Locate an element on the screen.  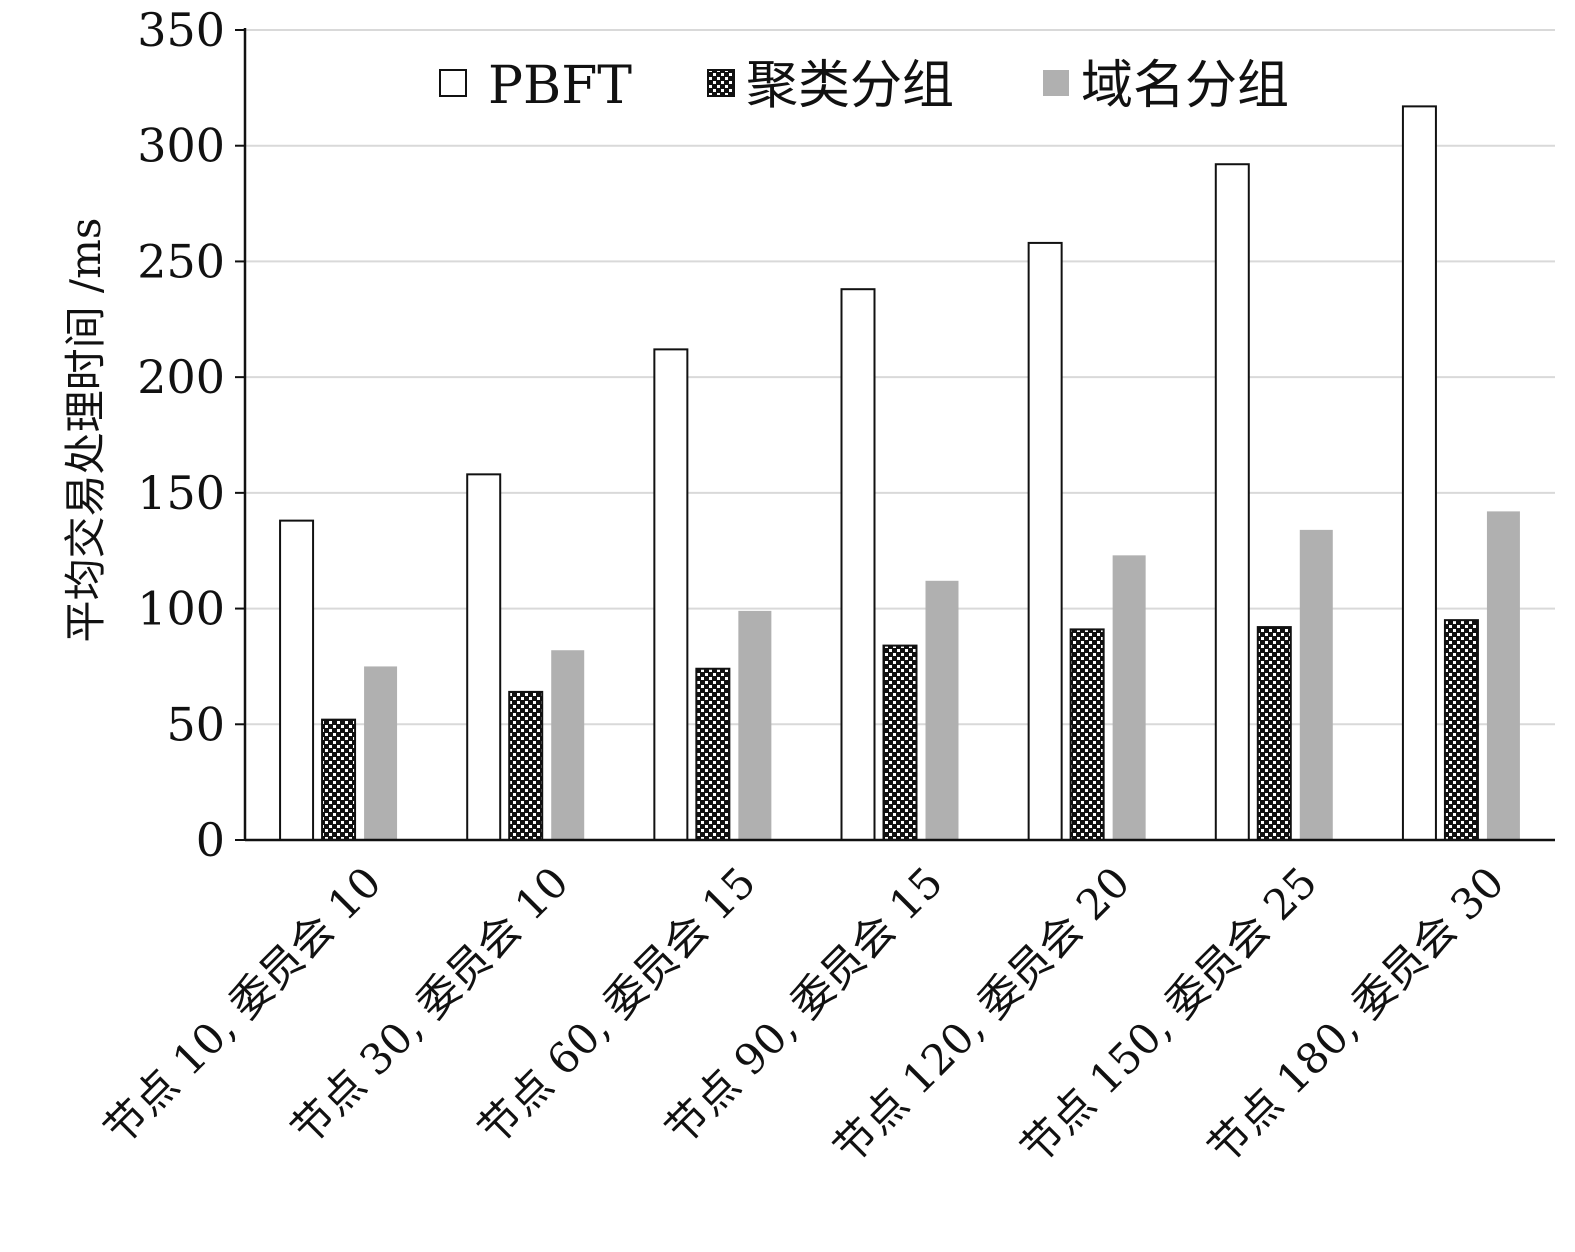
legend-label: 域名分组 is located at coordinates (1185, 86).